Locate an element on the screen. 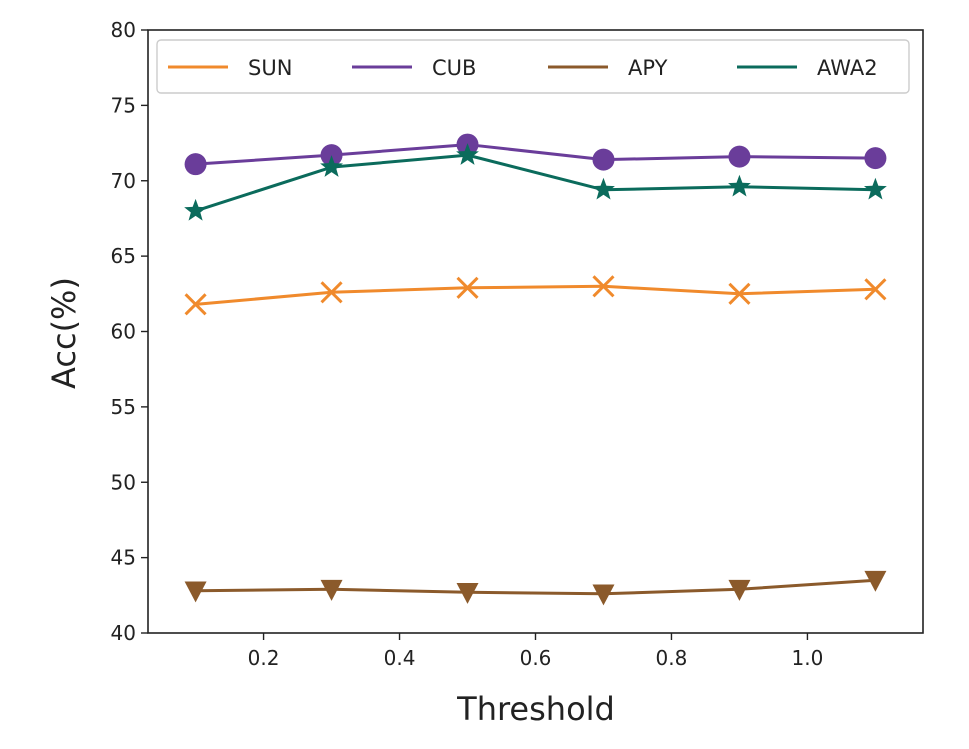 The image size is (969, 749). y-tick-label: 40 is located at coordinates (123, 633).